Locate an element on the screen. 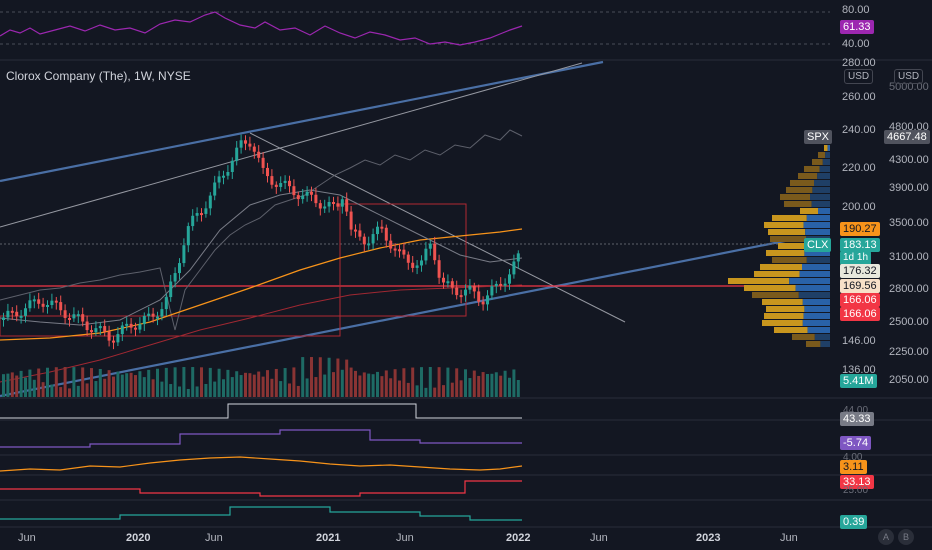 The height and width of the screenshot is (550, 932). indicator-3-line is located at coordinates (261, 464).